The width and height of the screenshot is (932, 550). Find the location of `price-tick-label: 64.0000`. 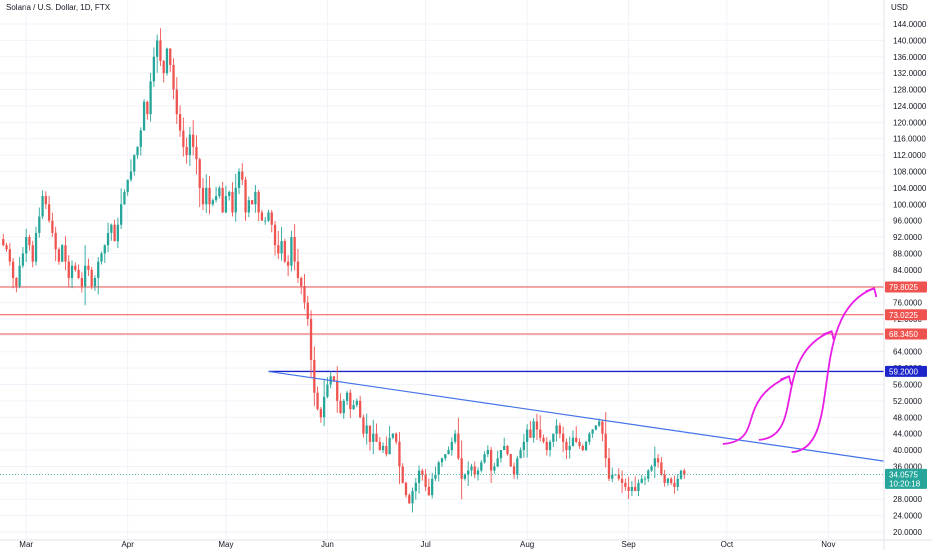

price-tick-label: 64.0000 is located at coordinates (907, 352).